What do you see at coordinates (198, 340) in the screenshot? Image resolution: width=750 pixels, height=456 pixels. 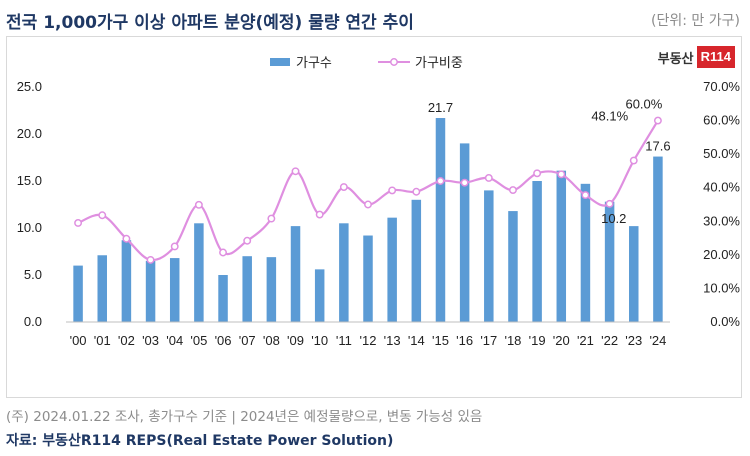 I see `x-tick-label: '05` at bounding box center [198, 340].